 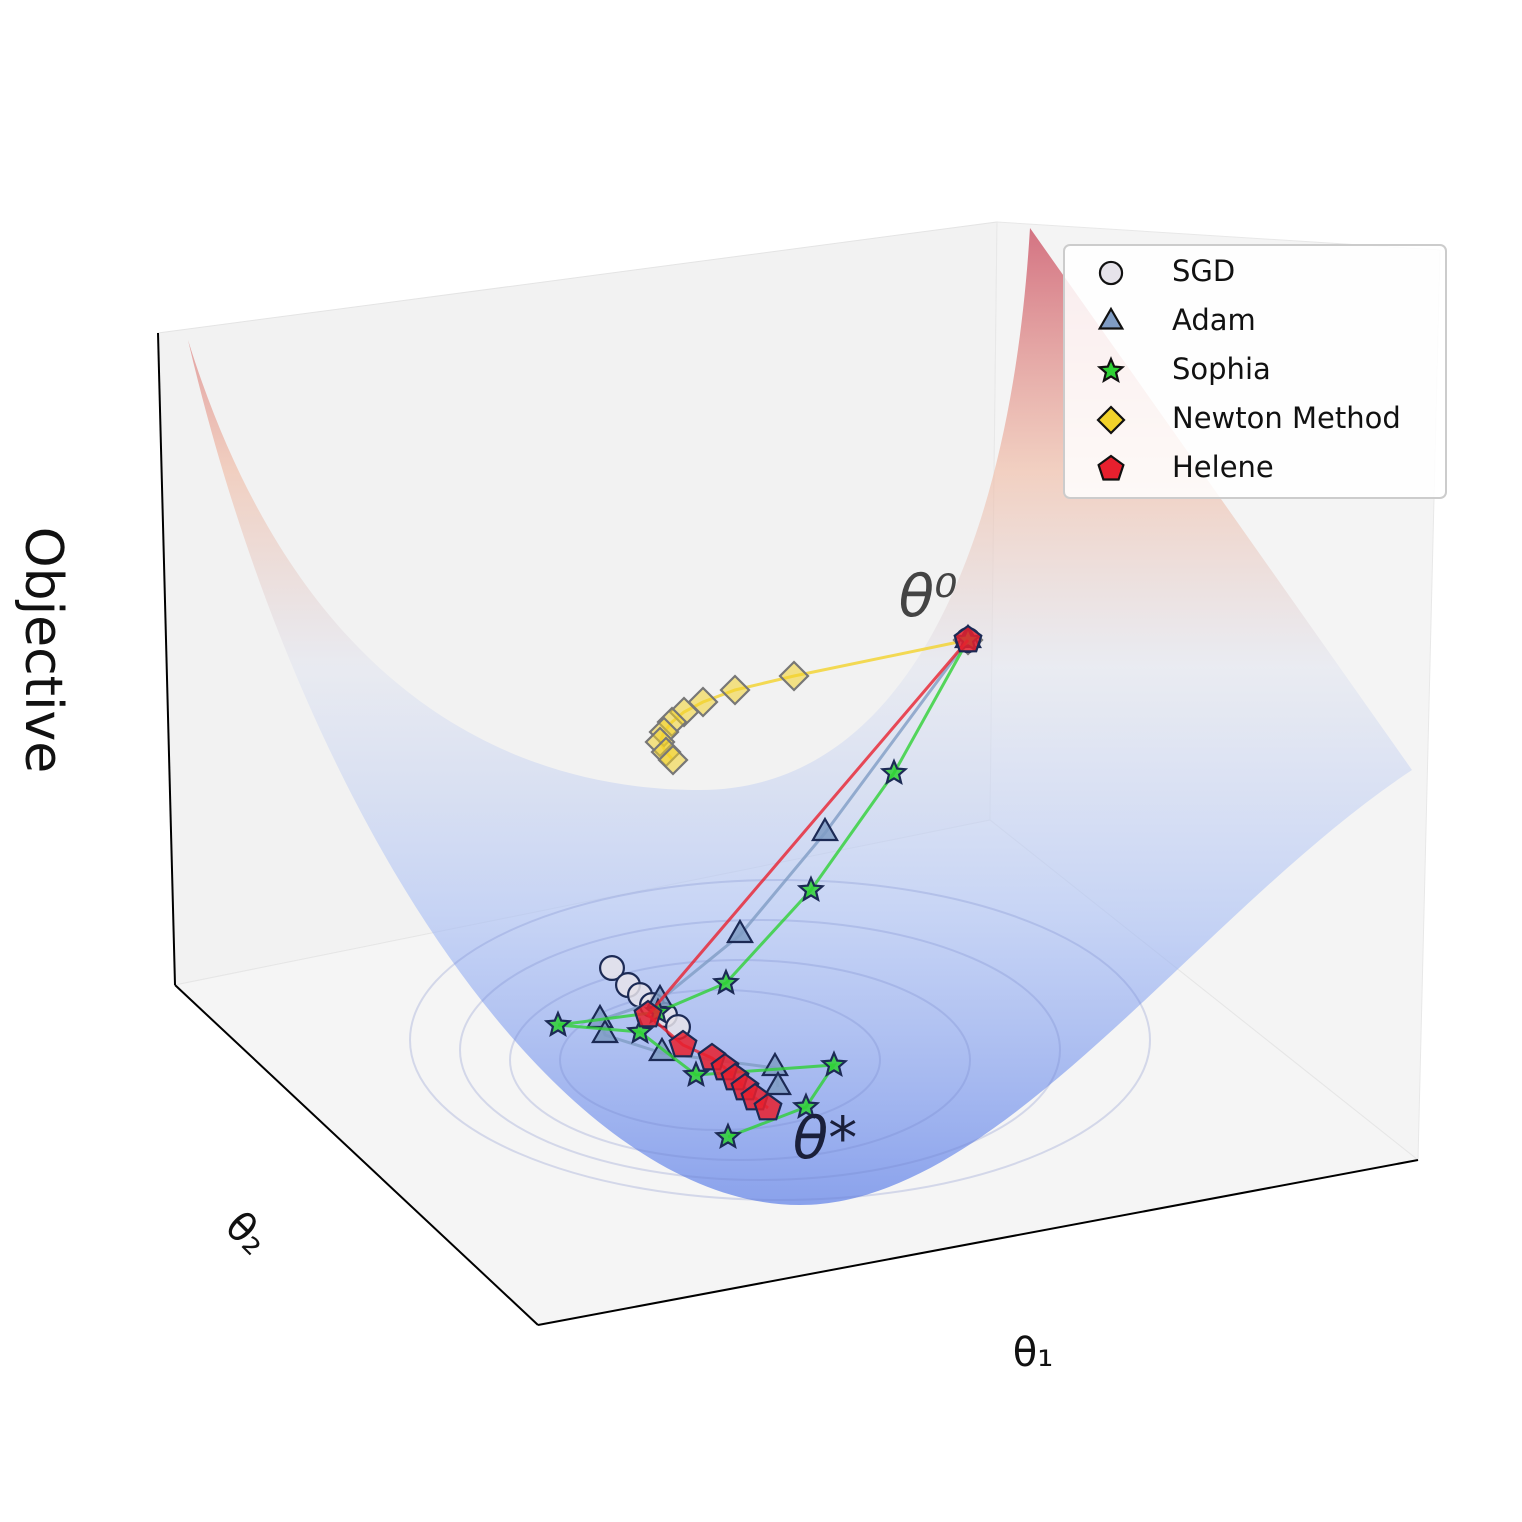 I want to click on axis-y, so click(x=356, y=1155).